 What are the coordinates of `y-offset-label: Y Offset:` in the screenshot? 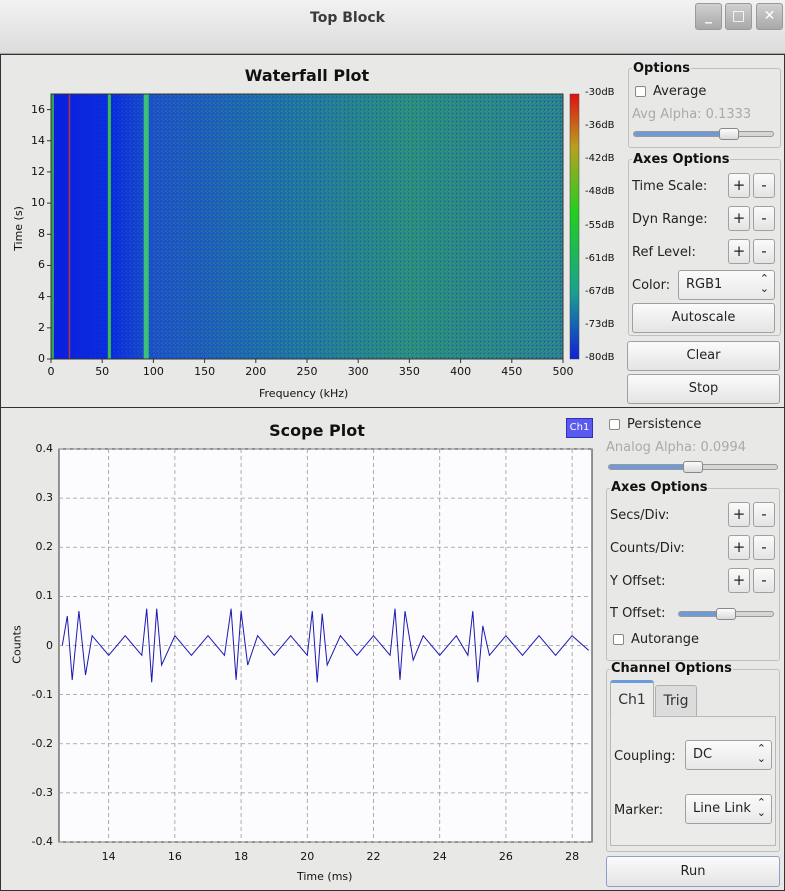 It's located at (638, 581).